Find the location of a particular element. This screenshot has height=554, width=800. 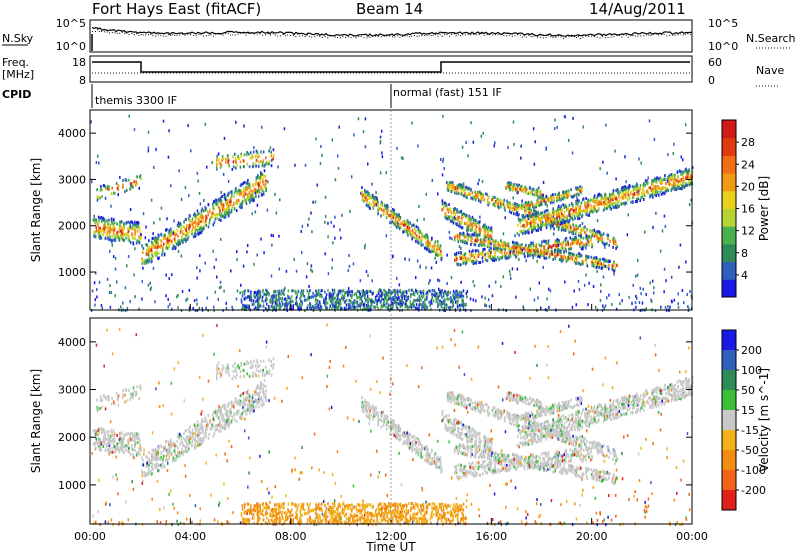

cpid-mode-1: themis 3300 IF is located at coordinates (136, 100).